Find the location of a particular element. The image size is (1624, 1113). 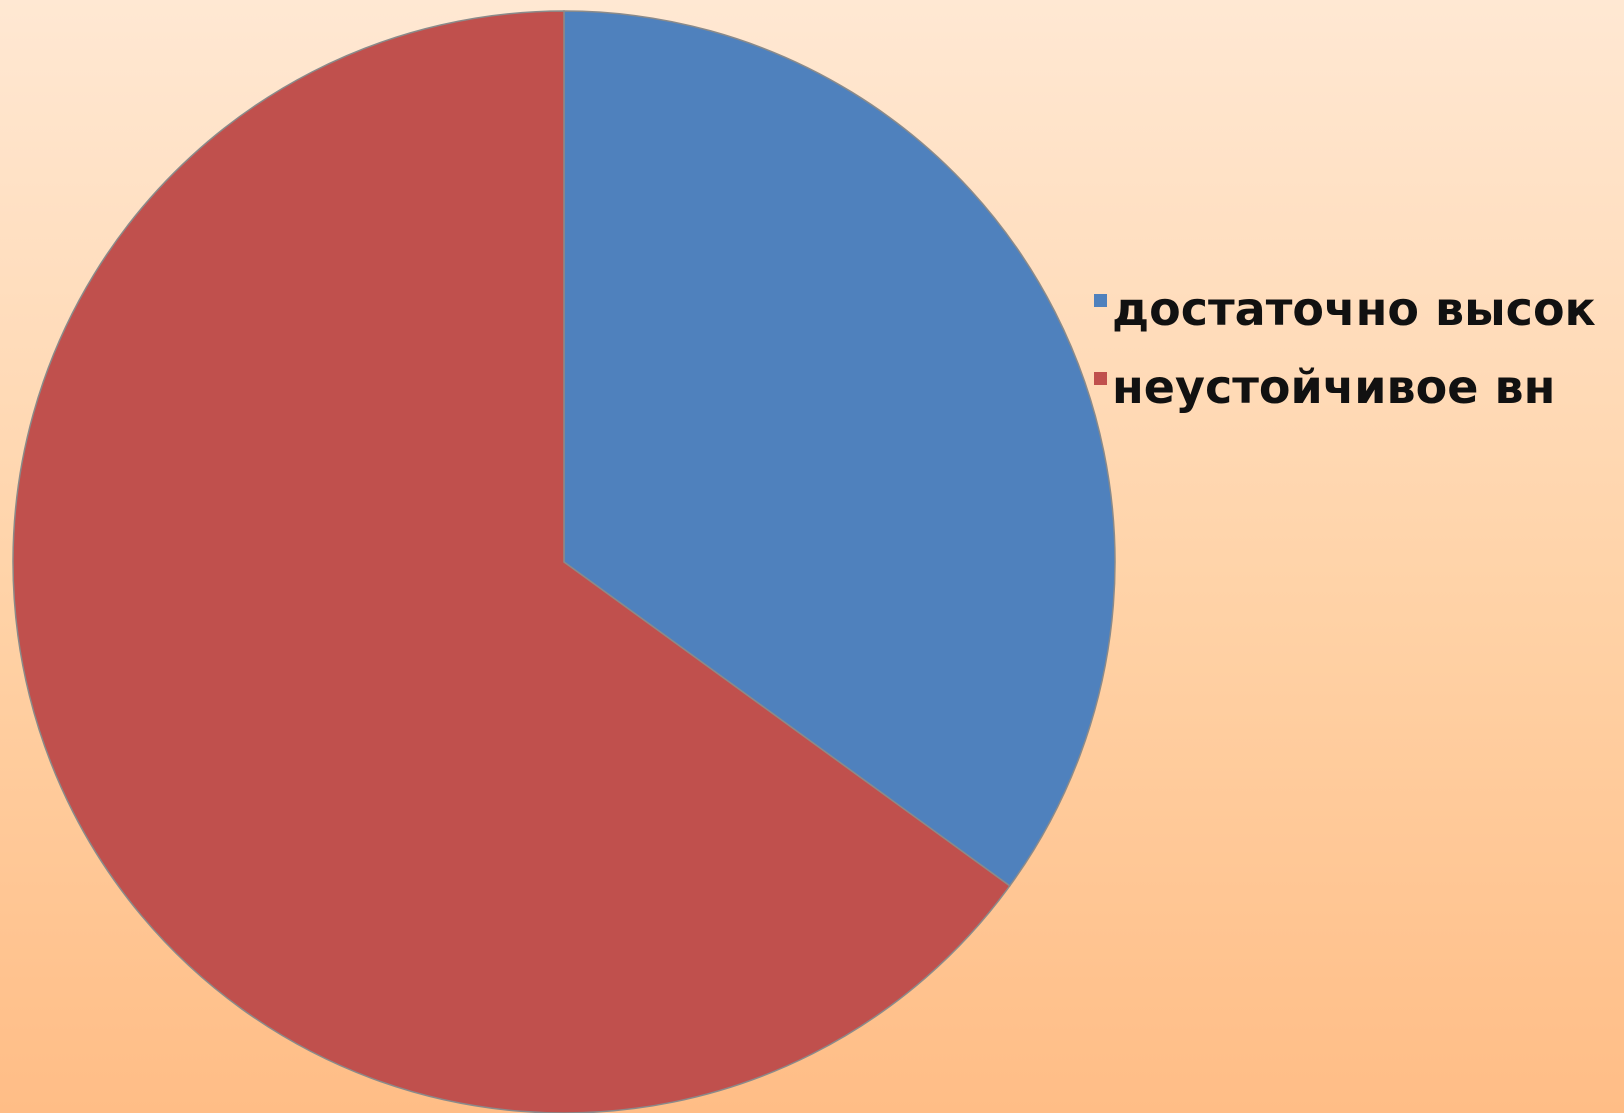

legend-label-0: достаточно высок is located at coordinates (1354, 309).